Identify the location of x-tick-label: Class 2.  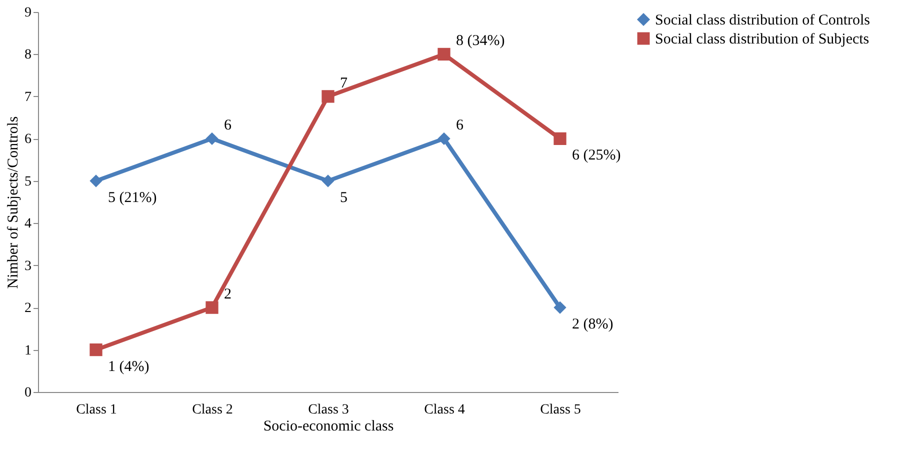
(212, 410).